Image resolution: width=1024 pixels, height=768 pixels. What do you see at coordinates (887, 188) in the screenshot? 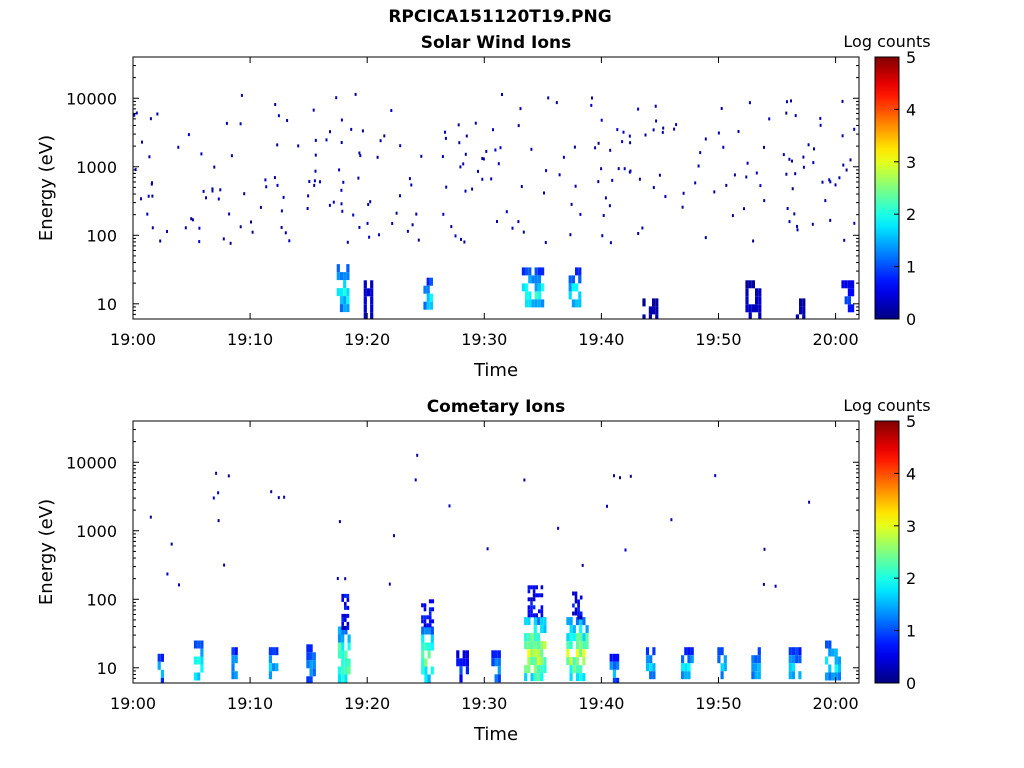
I see `colorbar` at bounding box center [887, 188].